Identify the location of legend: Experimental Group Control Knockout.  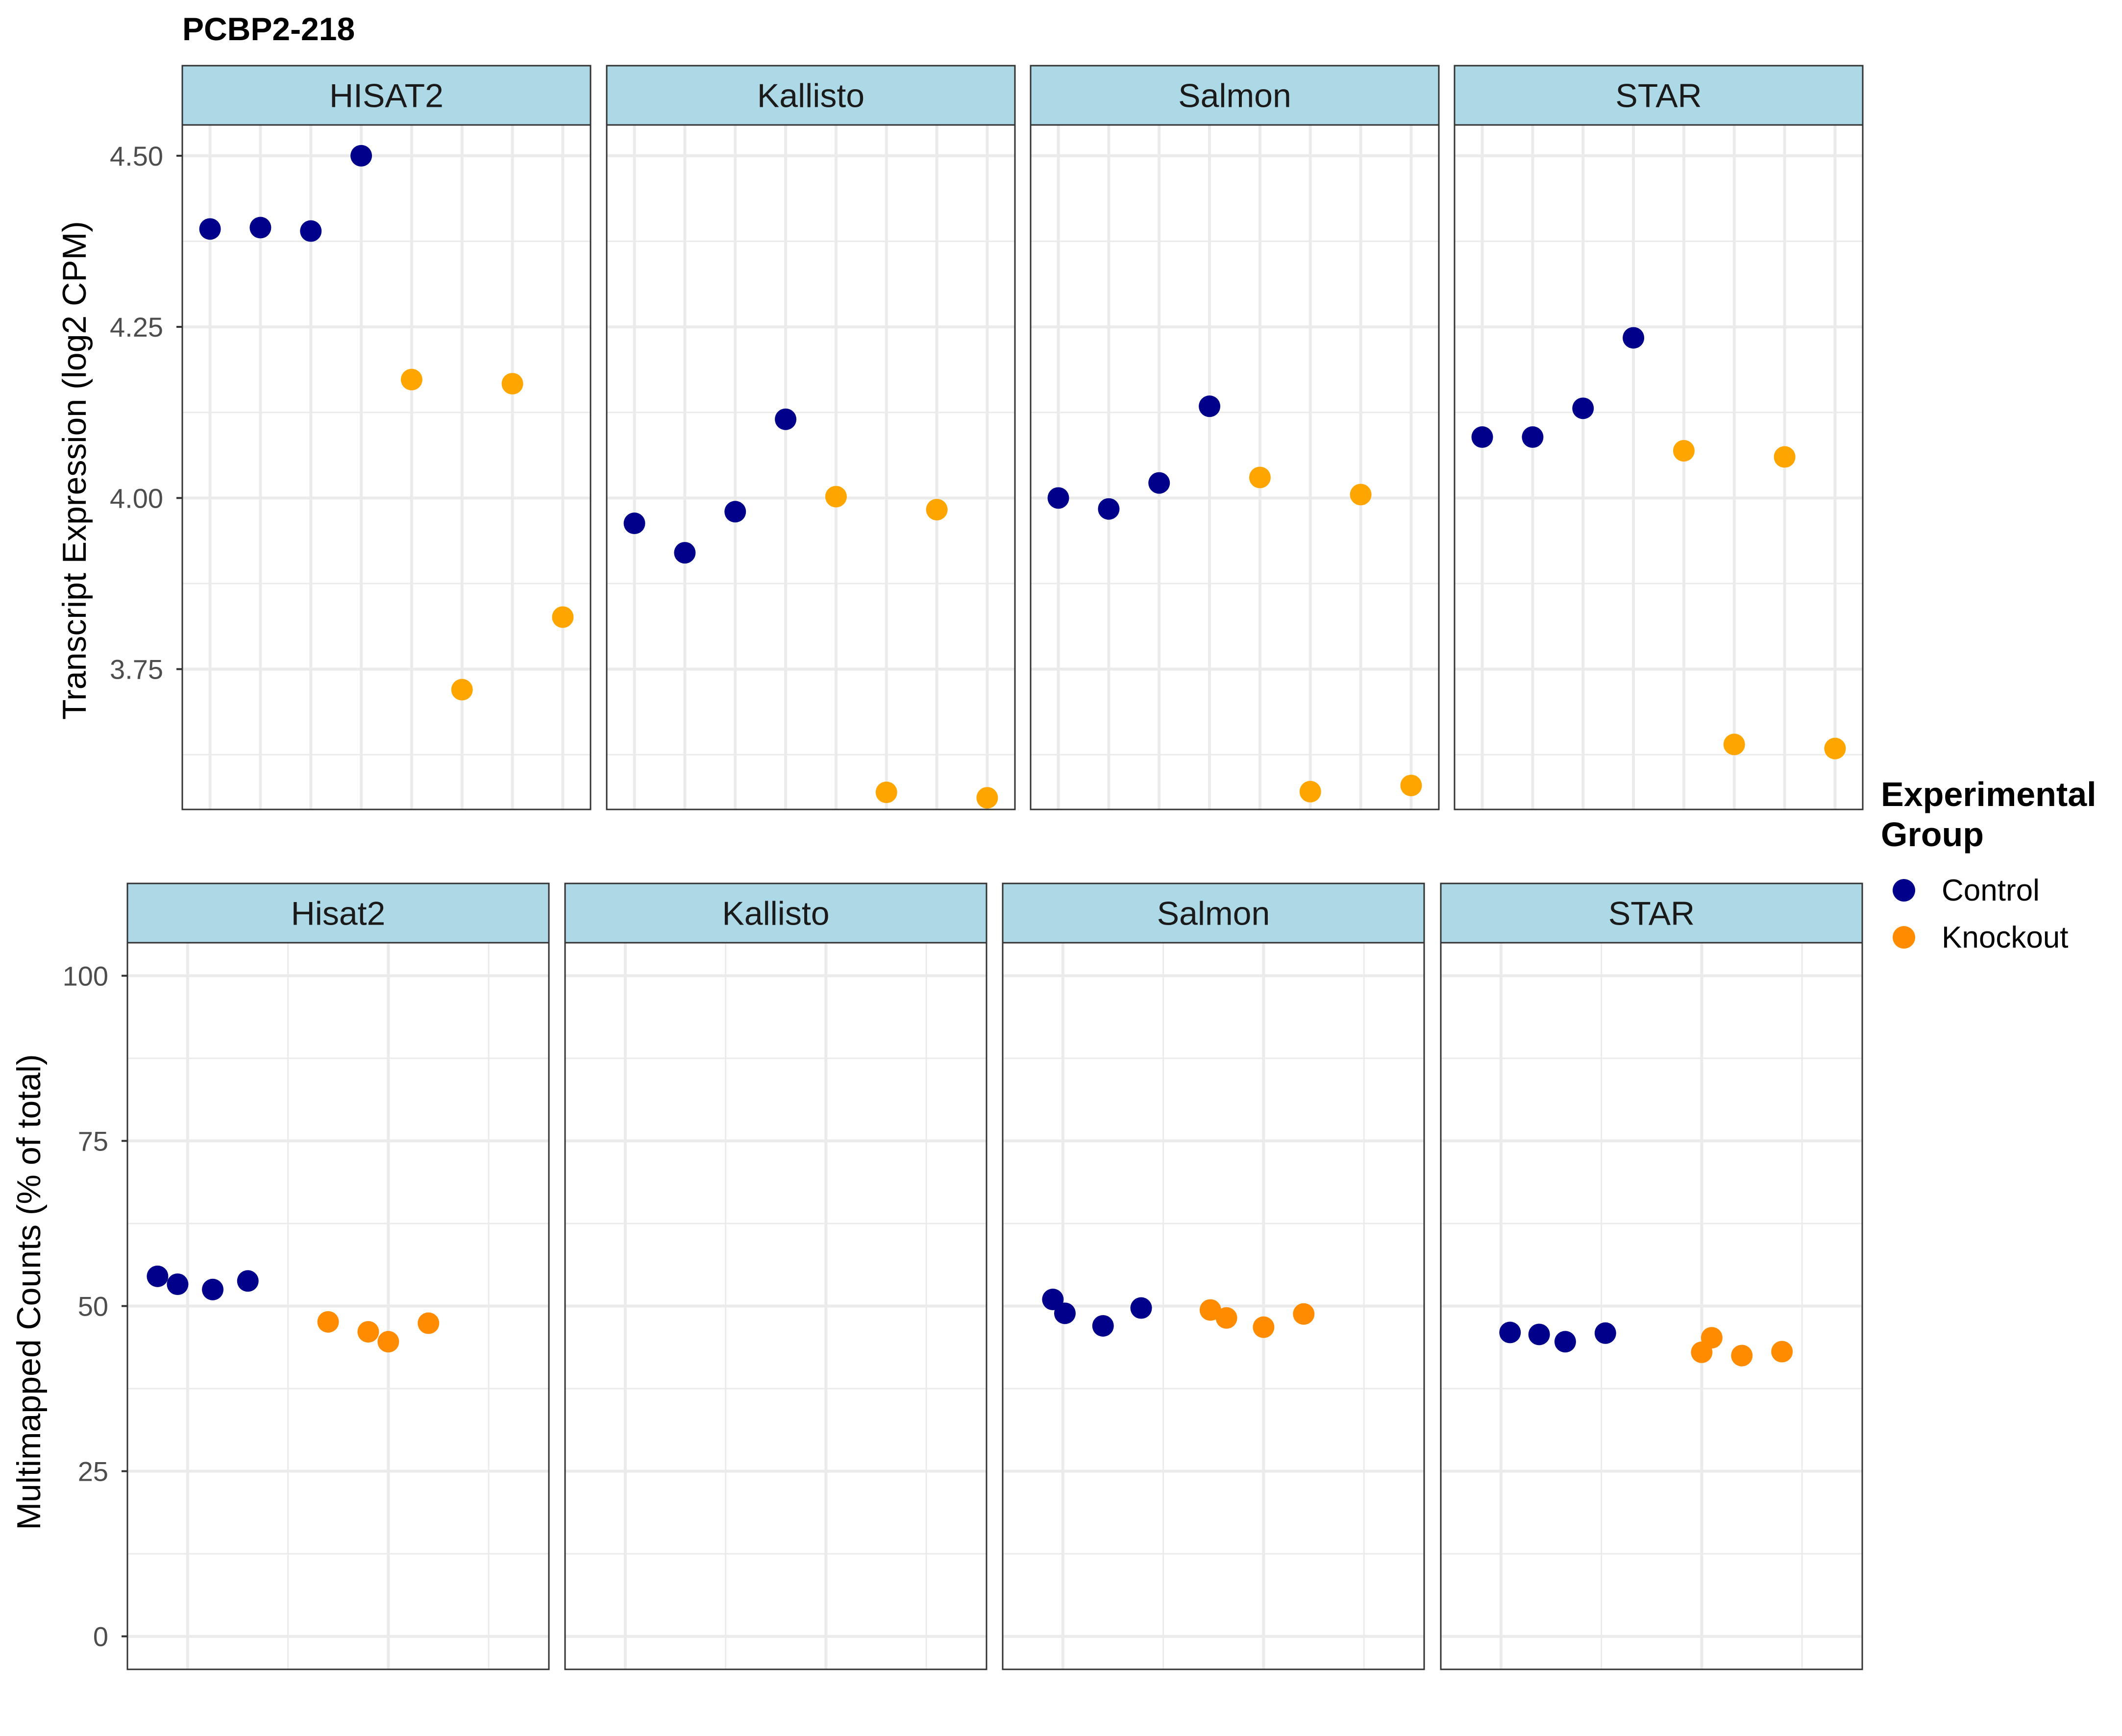
(1989, 864).